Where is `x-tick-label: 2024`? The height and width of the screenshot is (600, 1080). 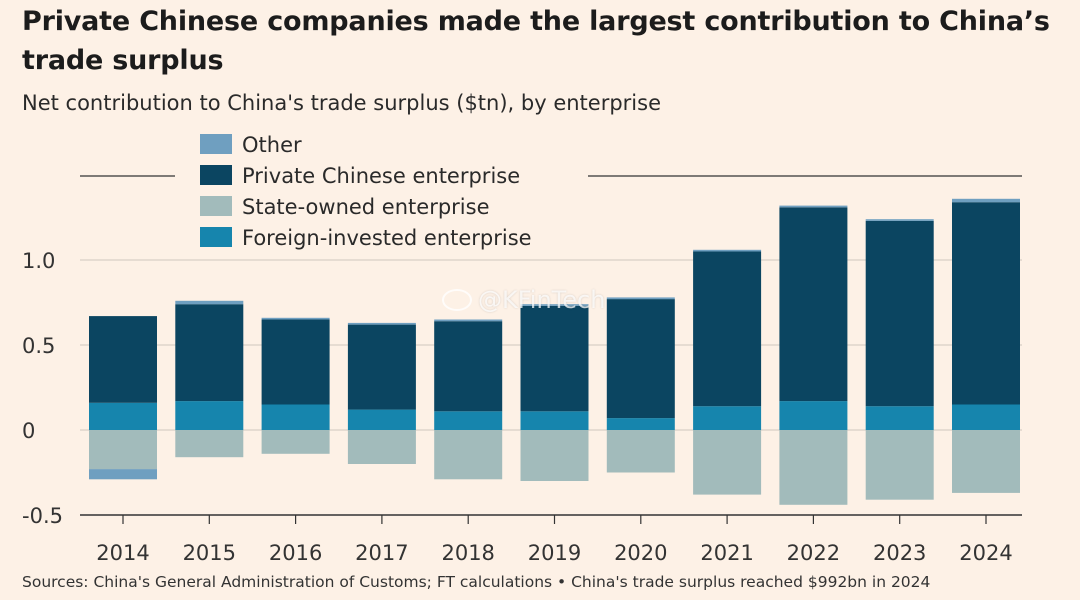 x-tick-label: 2024 is located at coordinates (985, 553).